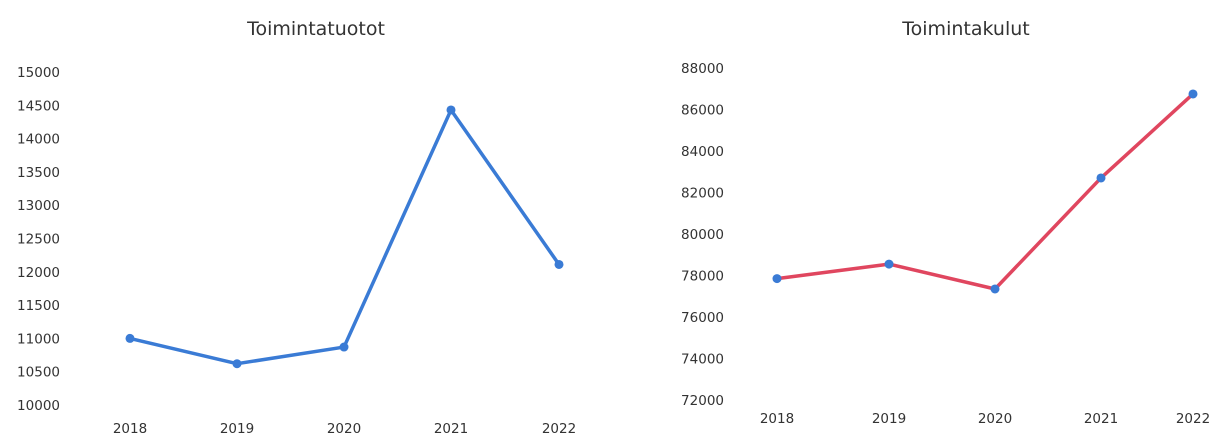  What do you see at coordinates (702, 401) in the screenshot?
I see `y-tick-label: 72000` at bounding box center [702, 401].